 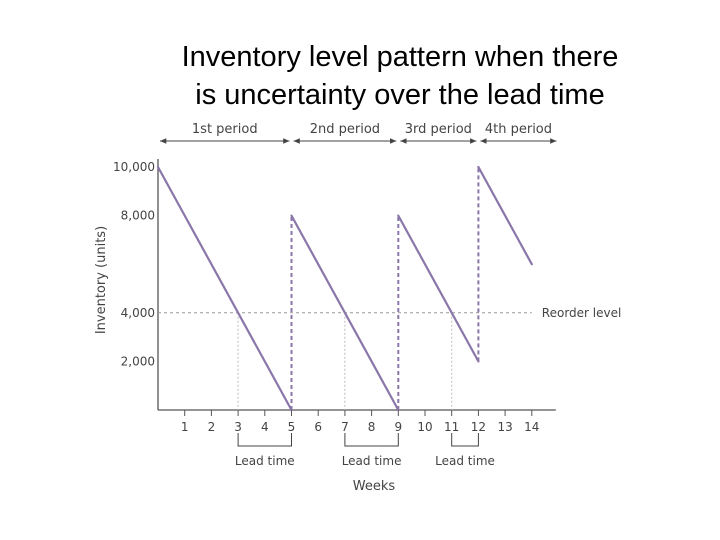 I want to click on period-label: 3rd period, so click(x=438, y=129).